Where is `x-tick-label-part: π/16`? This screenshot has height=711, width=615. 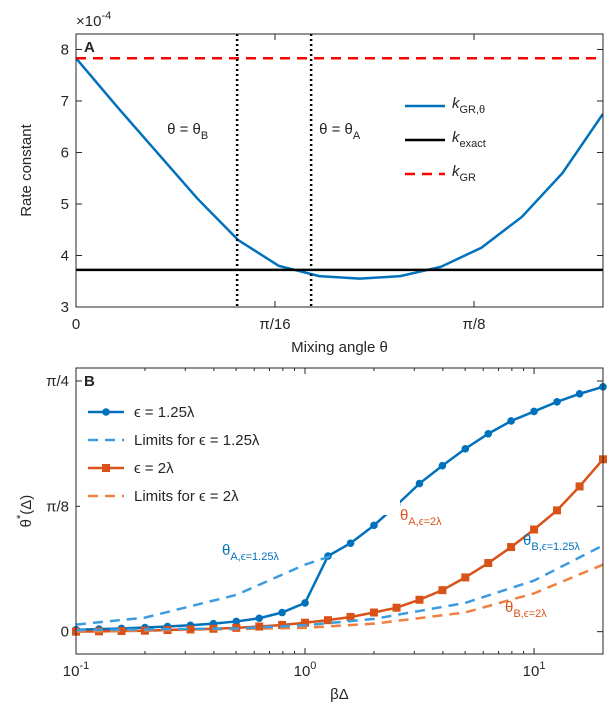
x-tick-label-part: π/16 is located at coordinates (274, 324).